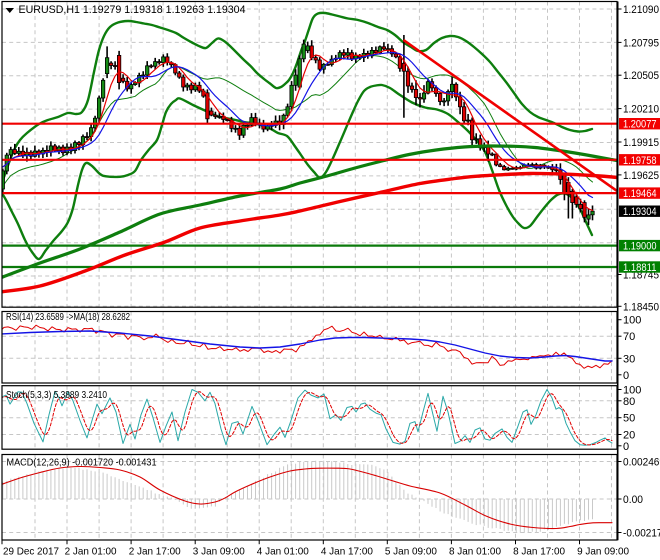  I want to click on svg-text: 20, so click(629, 436).